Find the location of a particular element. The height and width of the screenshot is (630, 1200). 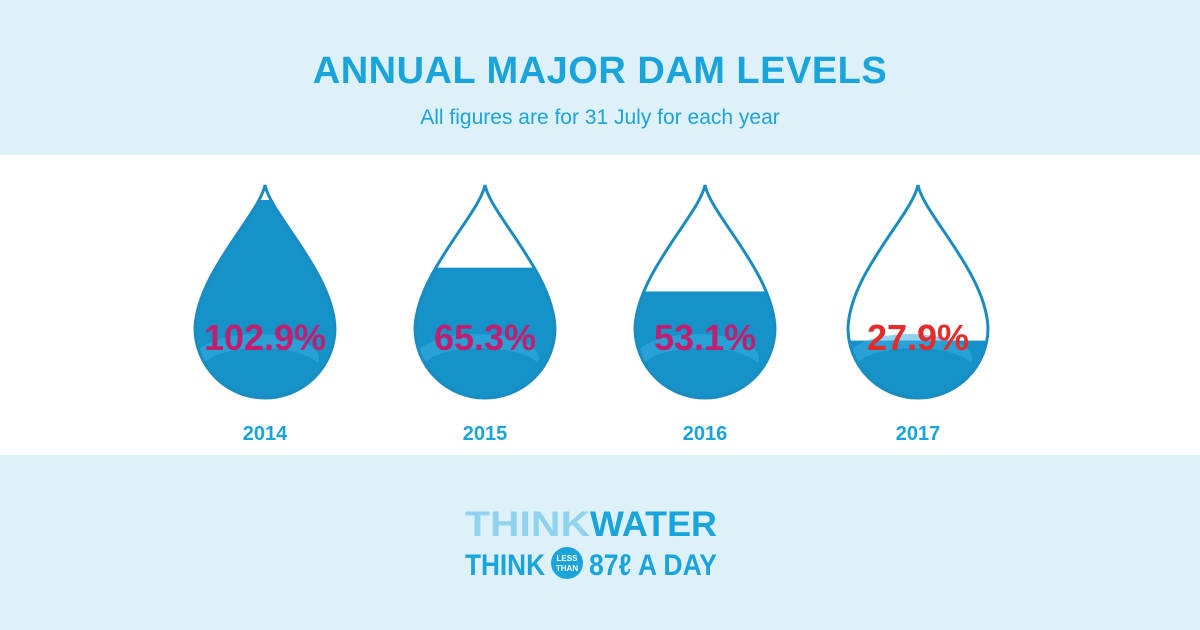

logo-think-text: THINK is located at coordinates (527, 524).